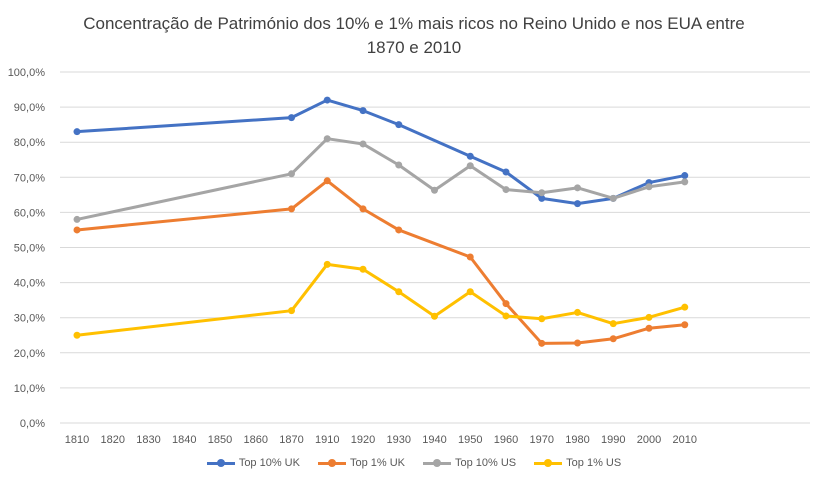  What do you see at coordinates (29, 143) in the screenshot?
I see `y-tick-label: 80,0%` at bounding box center [29, 143].